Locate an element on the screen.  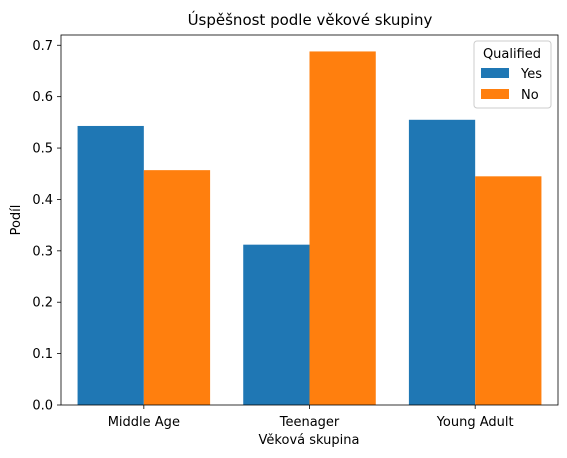
x-tick-label: Middle Age is located at coordinates (144, 422).